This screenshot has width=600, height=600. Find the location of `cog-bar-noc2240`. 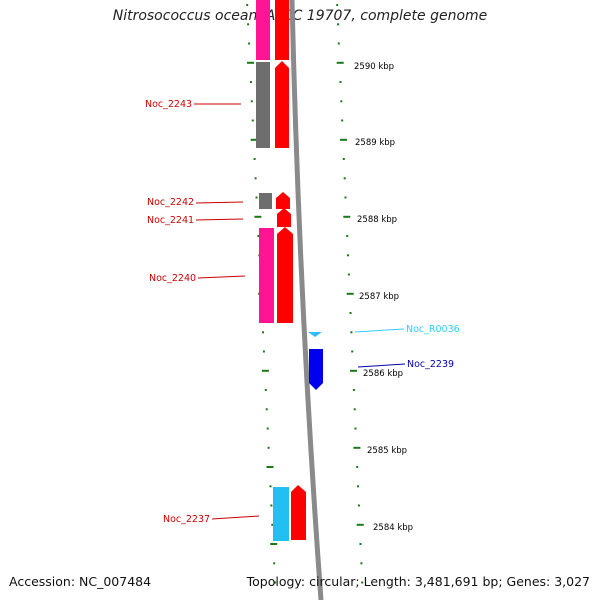

cog-bar-noc2240 is located at coordinates (266, 275).